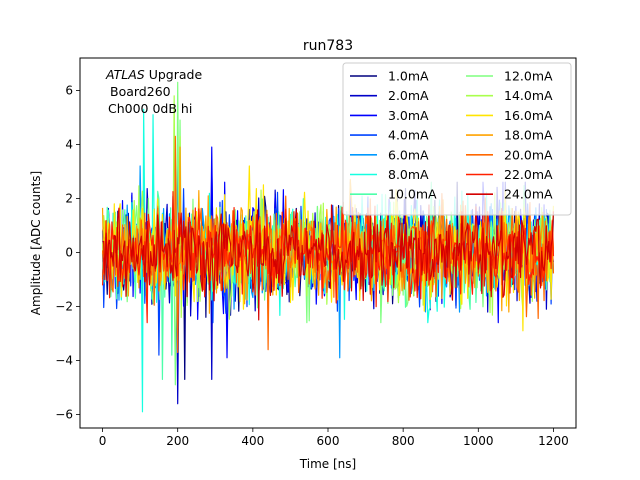  I want to click on chart-title: run783, so click(328, 46).